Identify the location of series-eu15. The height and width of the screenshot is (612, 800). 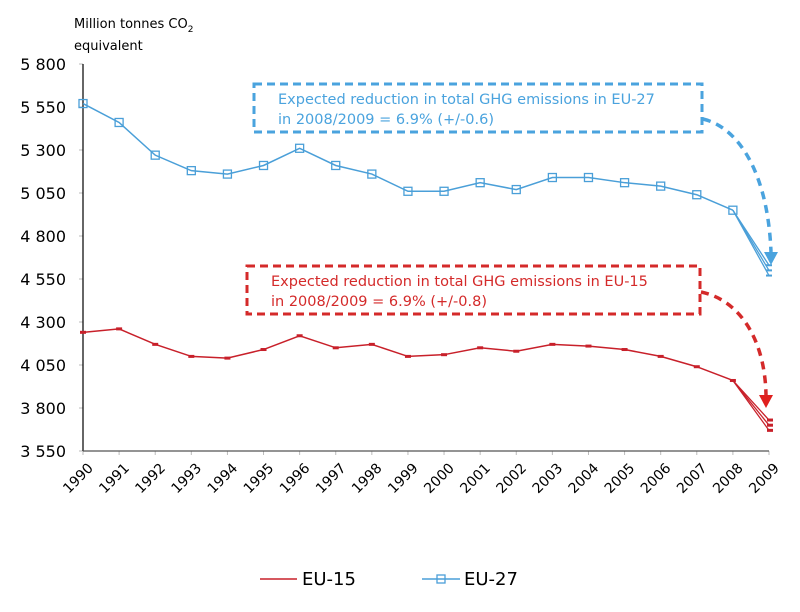
(426, 379).